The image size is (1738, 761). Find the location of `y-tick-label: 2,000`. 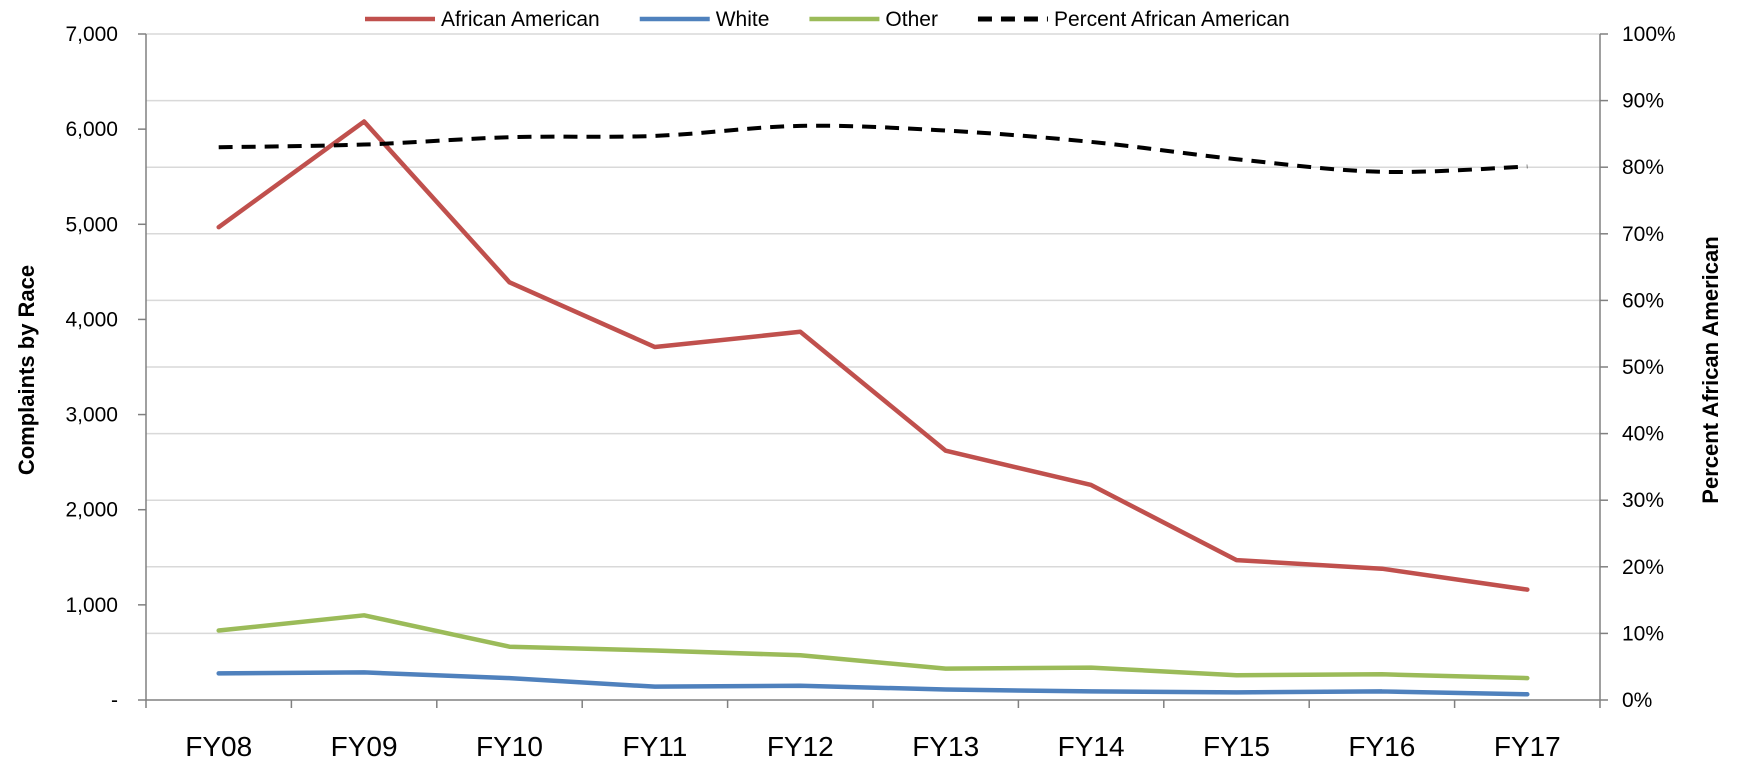

y-tick-label: 2,000 is located at coordinates (91, 510).